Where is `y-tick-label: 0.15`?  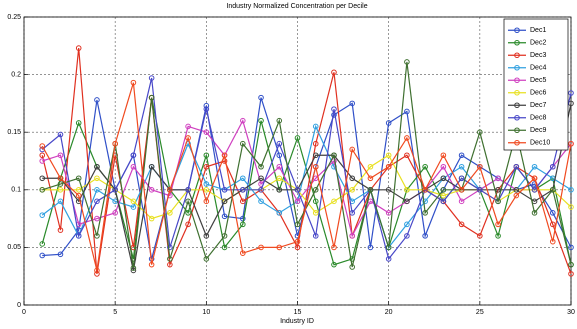
y-tick-label: 0.15 is located at coordinates (14, 132).